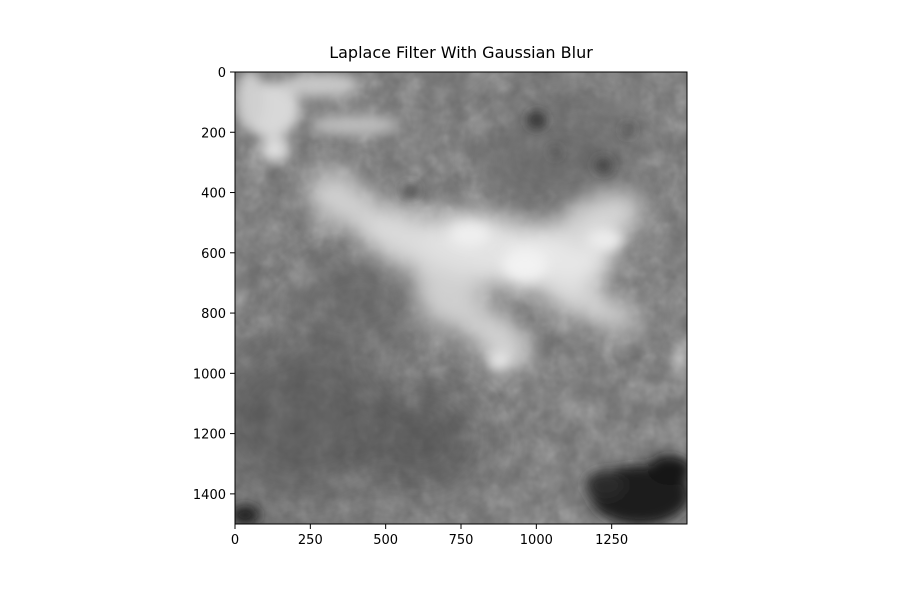  What do you see at coordinates (611, 540) in the screenshot?
I see `x-tick-label: 1250` at bounding box center [611, 540].